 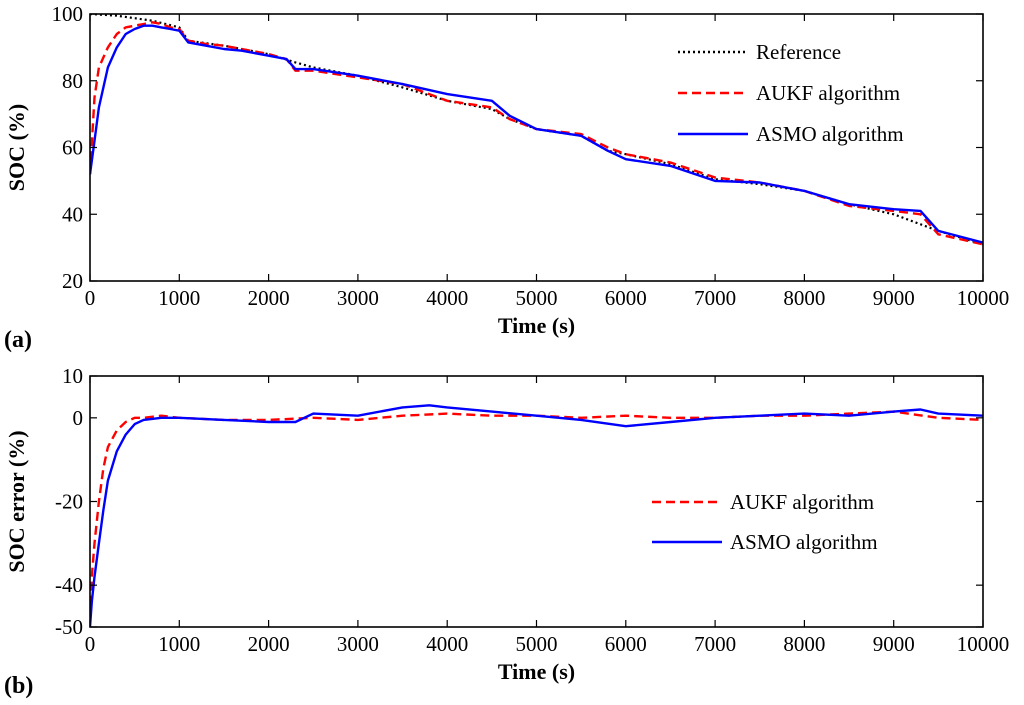 What do you see at coordinates (715, 298) in the screenshot?
I see `soc-x-tick-label: 7000` at bounding box center [715, 298].